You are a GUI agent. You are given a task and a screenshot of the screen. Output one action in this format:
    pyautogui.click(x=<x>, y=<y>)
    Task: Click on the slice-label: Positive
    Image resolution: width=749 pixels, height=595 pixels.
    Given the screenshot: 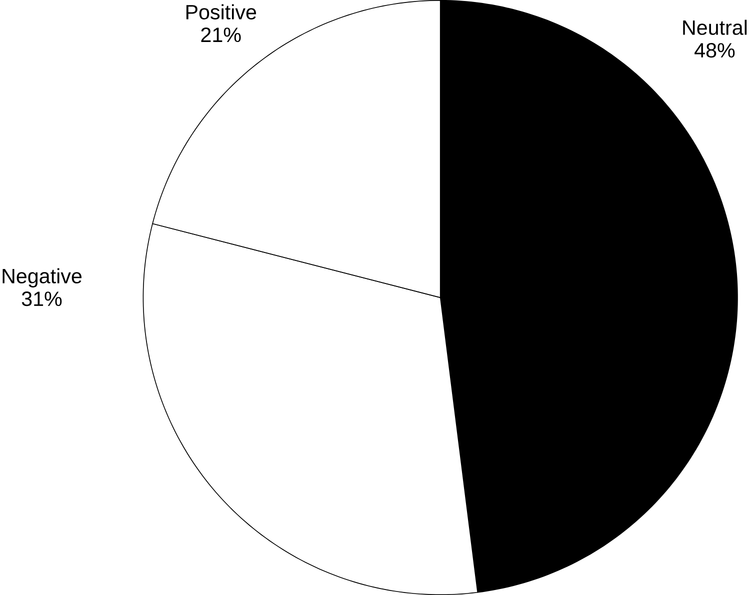 What is the action you would take?
    pyautogui.click(x=221, y=12)
    